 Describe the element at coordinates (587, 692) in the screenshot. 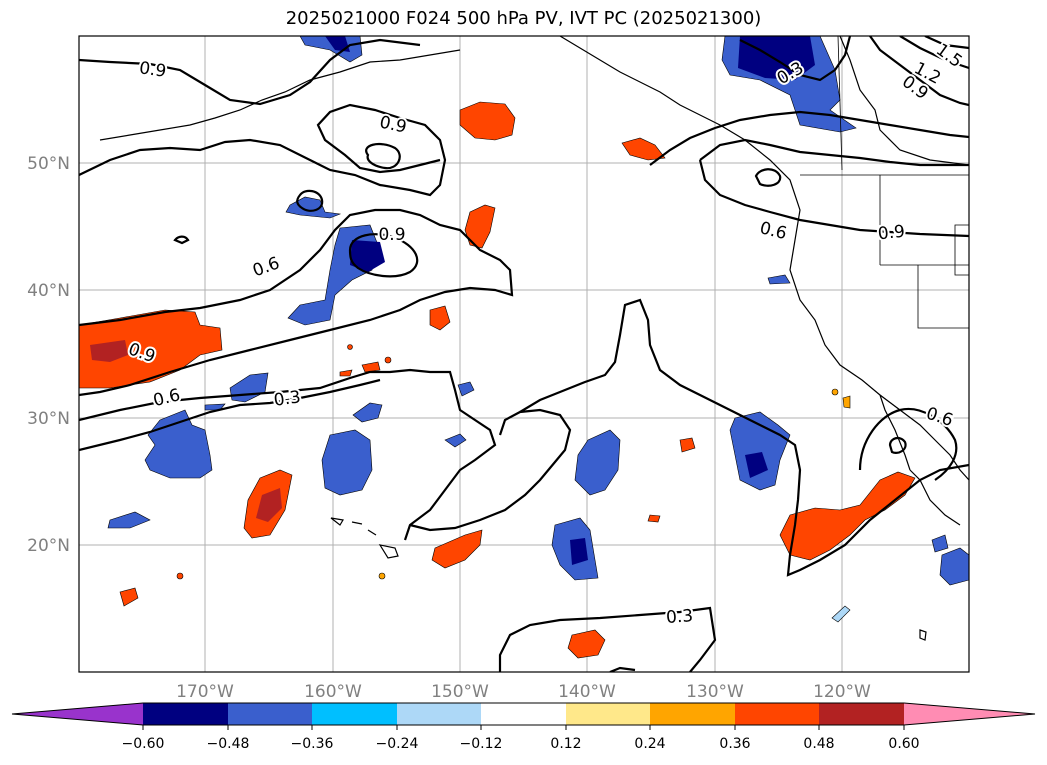

I see `lon-label: 140°W` at that location.